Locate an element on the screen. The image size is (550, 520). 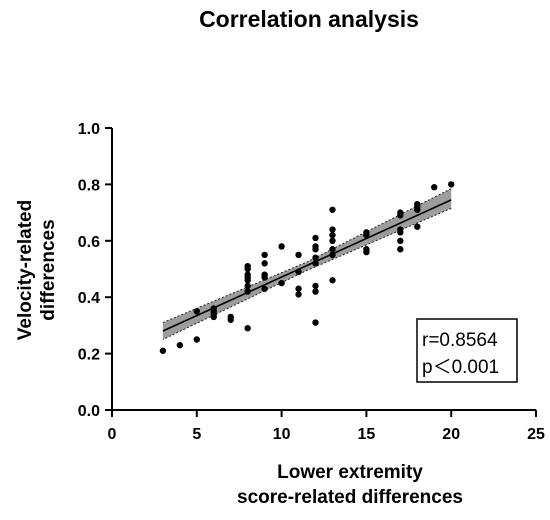
regression-line-path is located at coordinates (307, 265).